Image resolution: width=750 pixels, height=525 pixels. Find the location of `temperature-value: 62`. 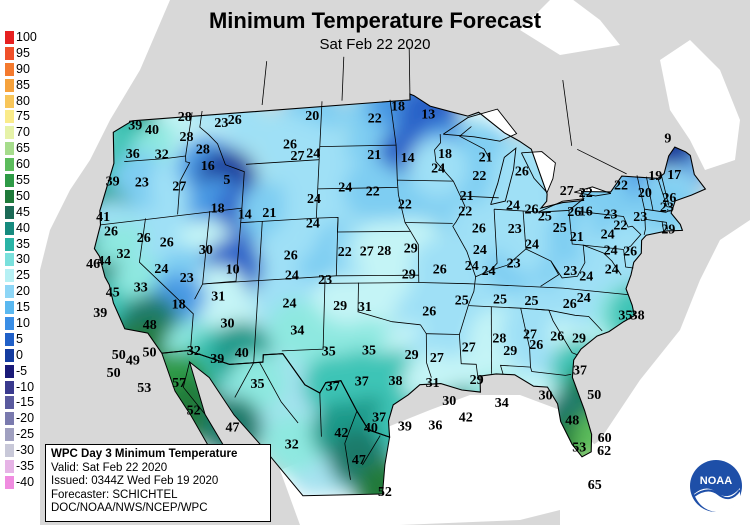

temperature-value: 62 is located at coordinates (604, 451).